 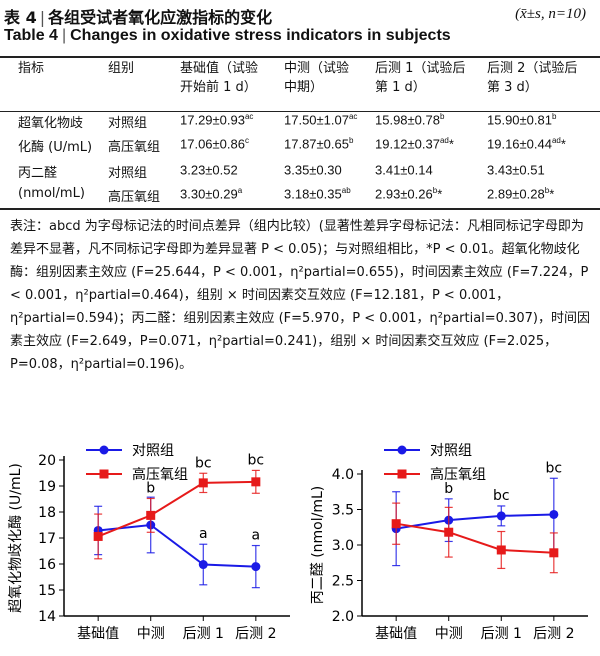 I want to click on value-text: 3.30±0.29, so click(x=209, y=194).